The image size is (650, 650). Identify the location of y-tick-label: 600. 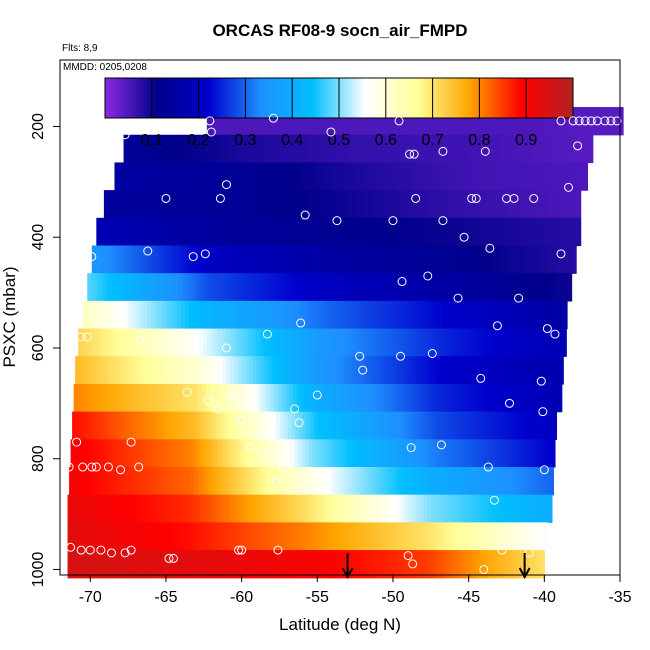
(38, 348).